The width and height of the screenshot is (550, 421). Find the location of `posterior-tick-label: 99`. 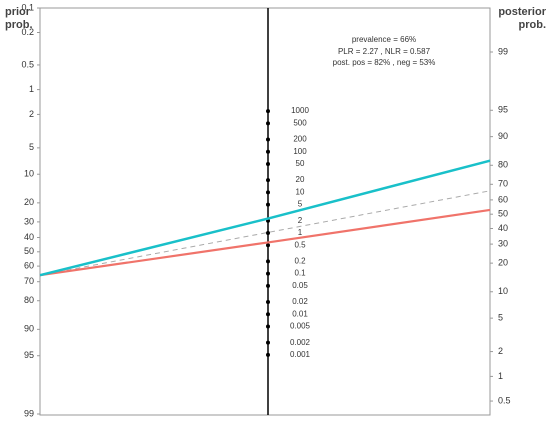

posterior-tick-label: 99 is located at coordinates (503, 51).